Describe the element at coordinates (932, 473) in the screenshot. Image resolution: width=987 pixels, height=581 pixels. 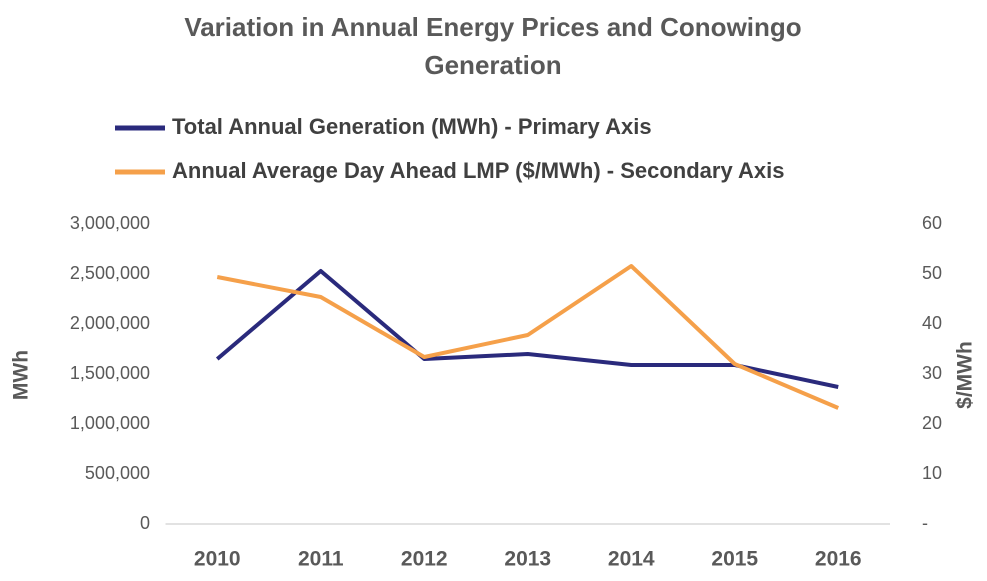
I see `y2-tick-label: 10` at that location.